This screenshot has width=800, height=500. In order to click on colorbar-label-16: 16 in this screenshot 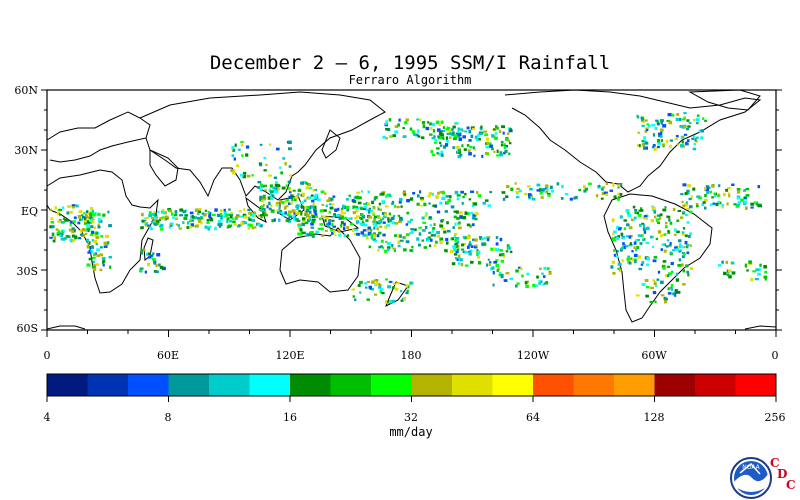, I will do `click(290, 417)`.